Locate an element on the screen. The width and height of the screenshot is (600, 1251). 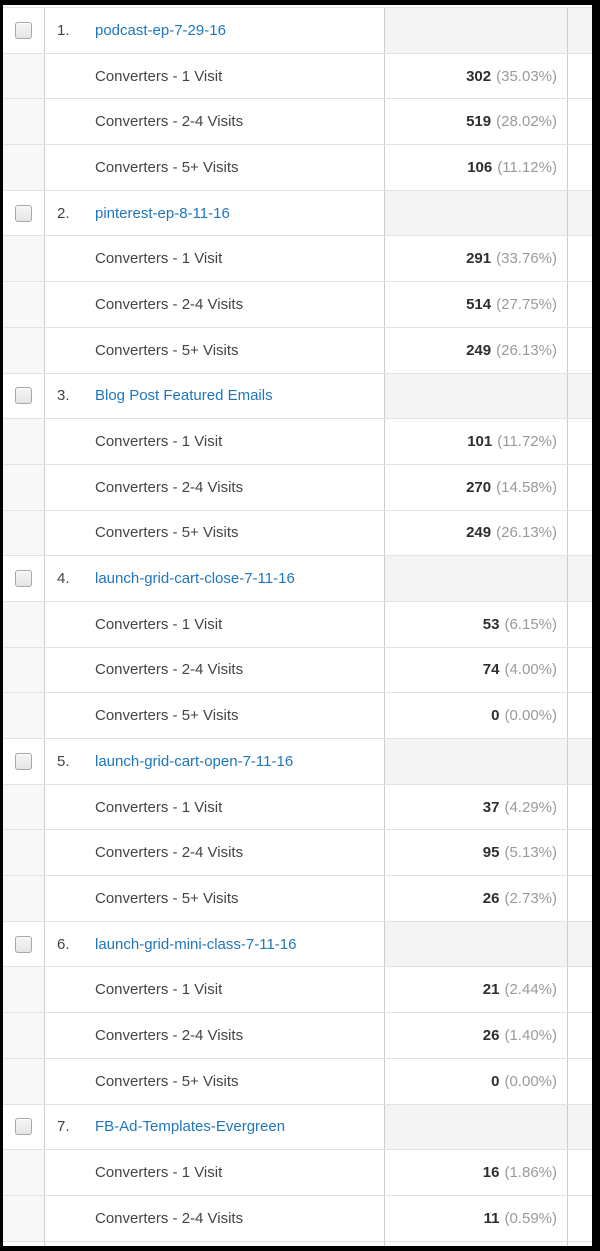
segment-value-cell: 302 (35.03%) is located at coordinates (476, 76).